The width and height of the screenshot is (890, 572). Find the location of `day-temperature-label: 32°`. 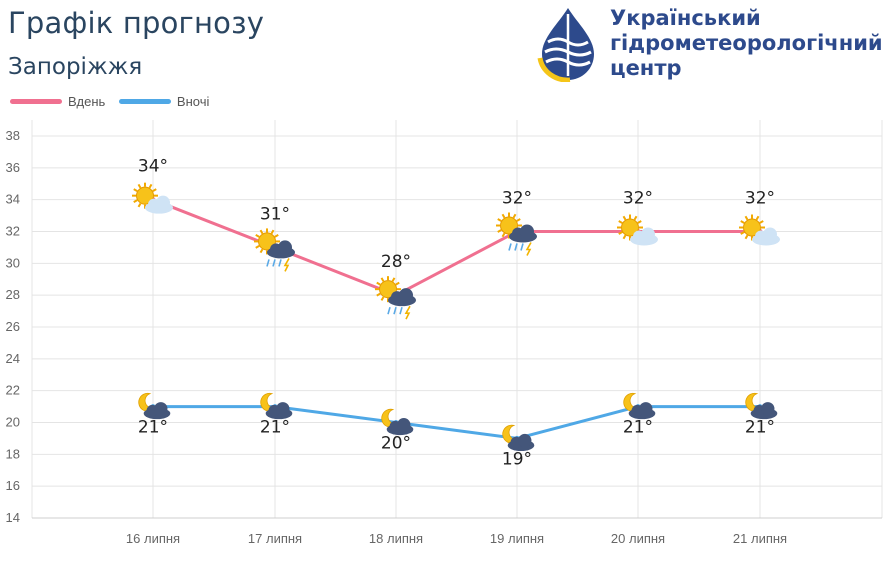

day-temperature-label: 32° is located at coordinates (760, 199).